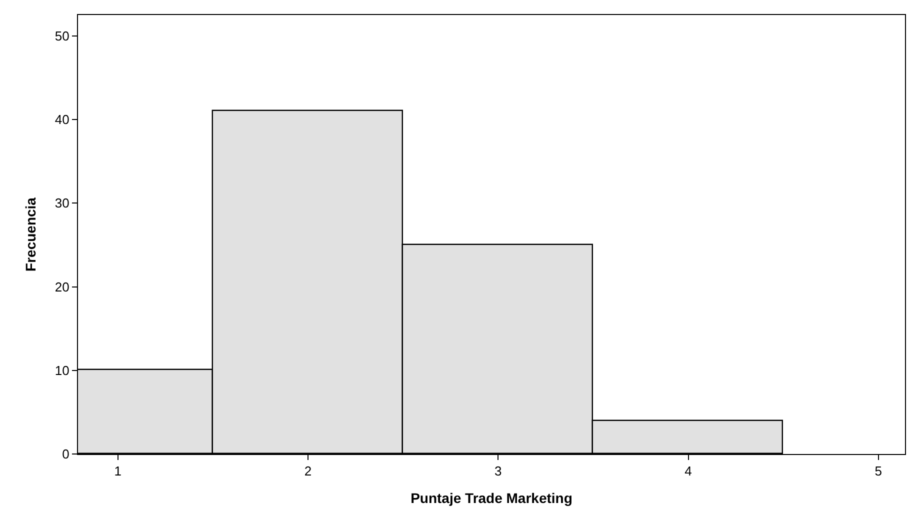 The width and height of the screenshot is (909, 516). What do you see at coordinates (66, 454) in the screenshot?
I see `y-tick-label: 0` at bounding box center [66, 454].